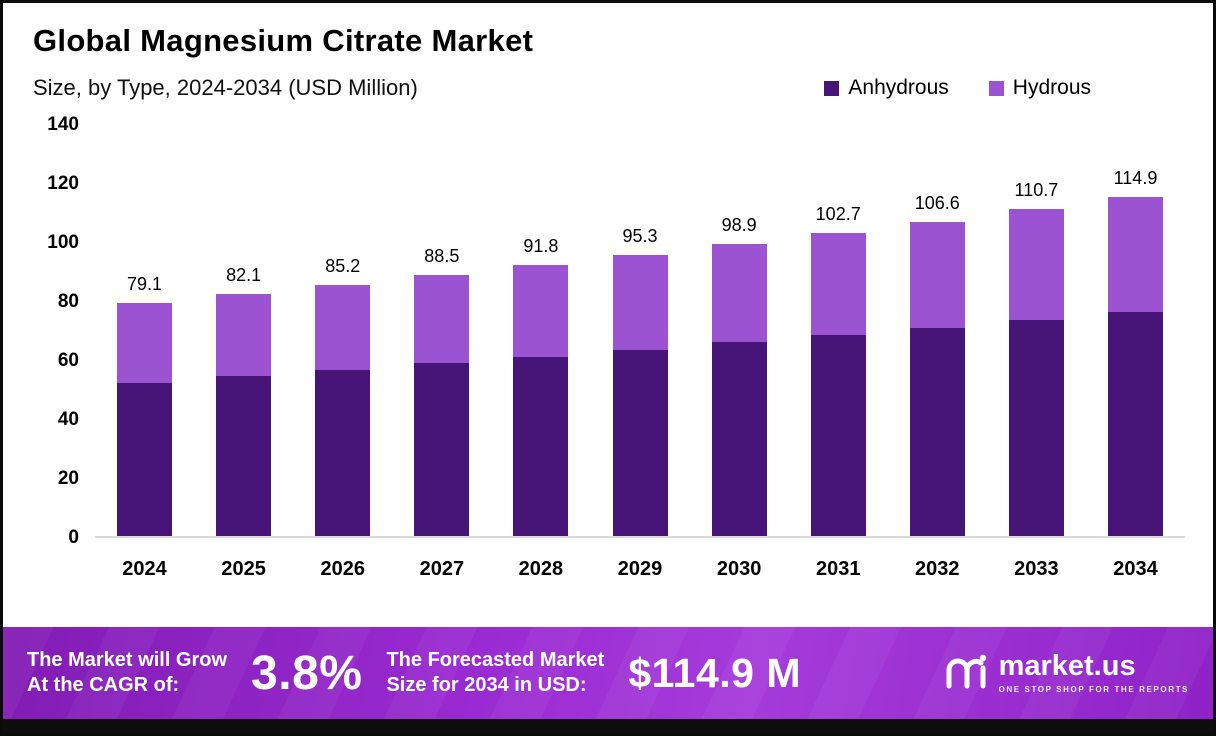  Describe the element at coordinates (144, 569) in the screenshot. I see `x-label-2024: 2024` at that location.